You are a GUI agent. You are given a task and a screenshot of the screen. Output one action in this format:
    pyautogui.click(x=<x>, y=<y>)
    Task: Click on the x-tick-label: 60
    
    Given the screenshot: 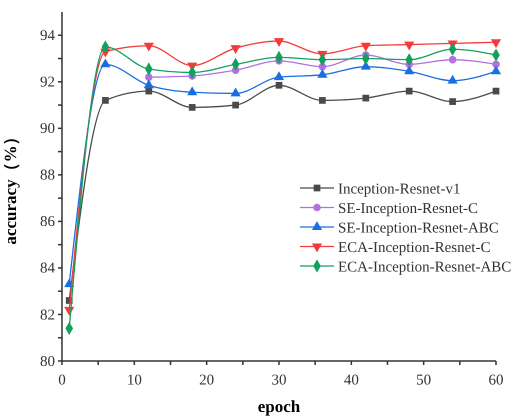 What is the action you would take?
    pyautogui.click(x=496, y=380)
    